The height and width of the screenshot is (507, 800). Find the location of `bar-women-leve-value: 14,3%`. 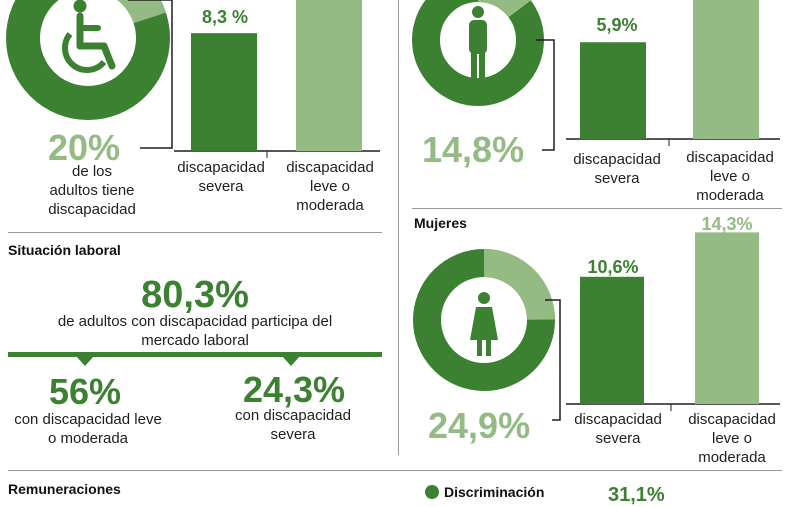

bar-women-leve-value: 14,3% is located at coordinates (727, 224).